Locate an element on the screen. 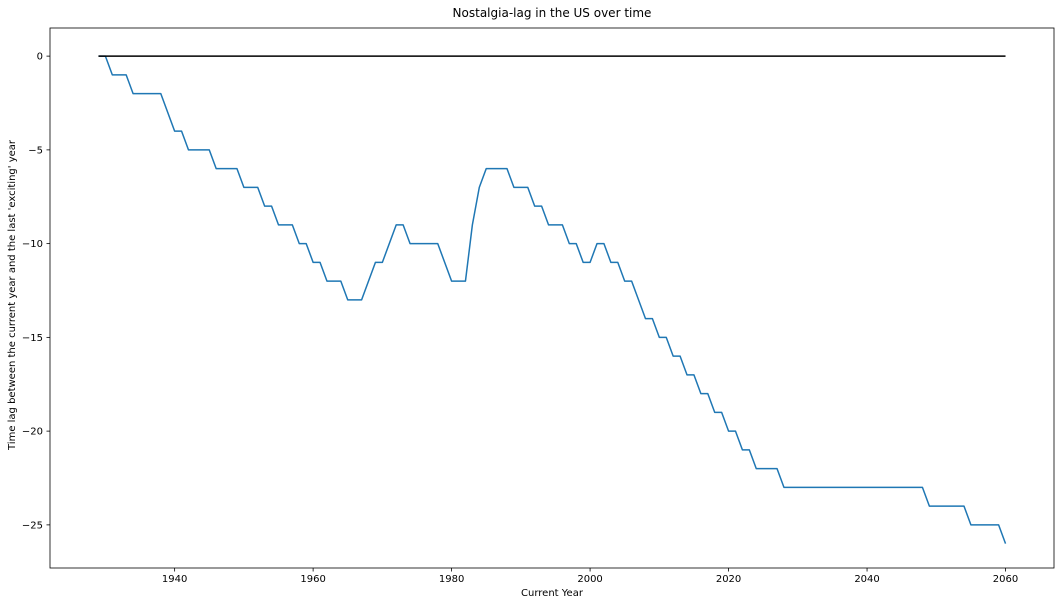  y-tick-label: −10 is located at coordinates (32, 244).